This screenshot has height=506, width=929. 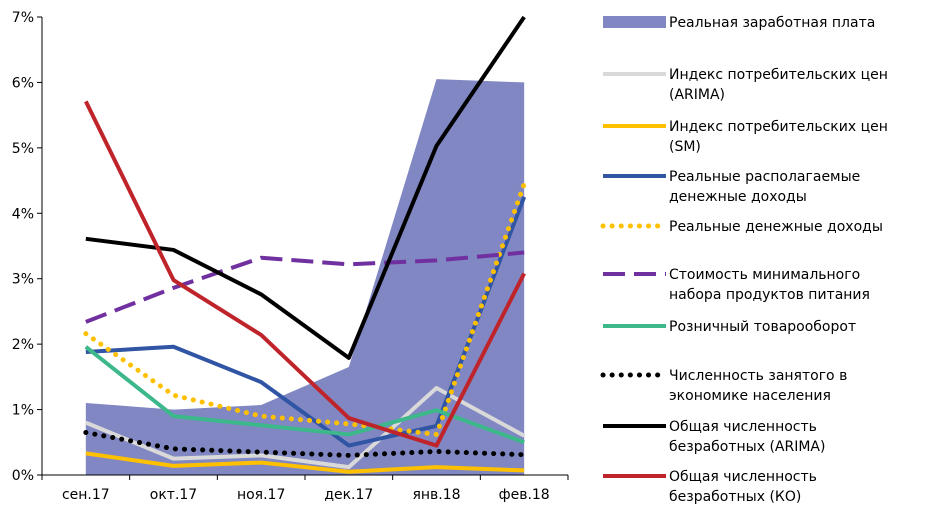 I want to click on legend-item-9: Общая численность безработных (КО), so click(x=710, y=487).